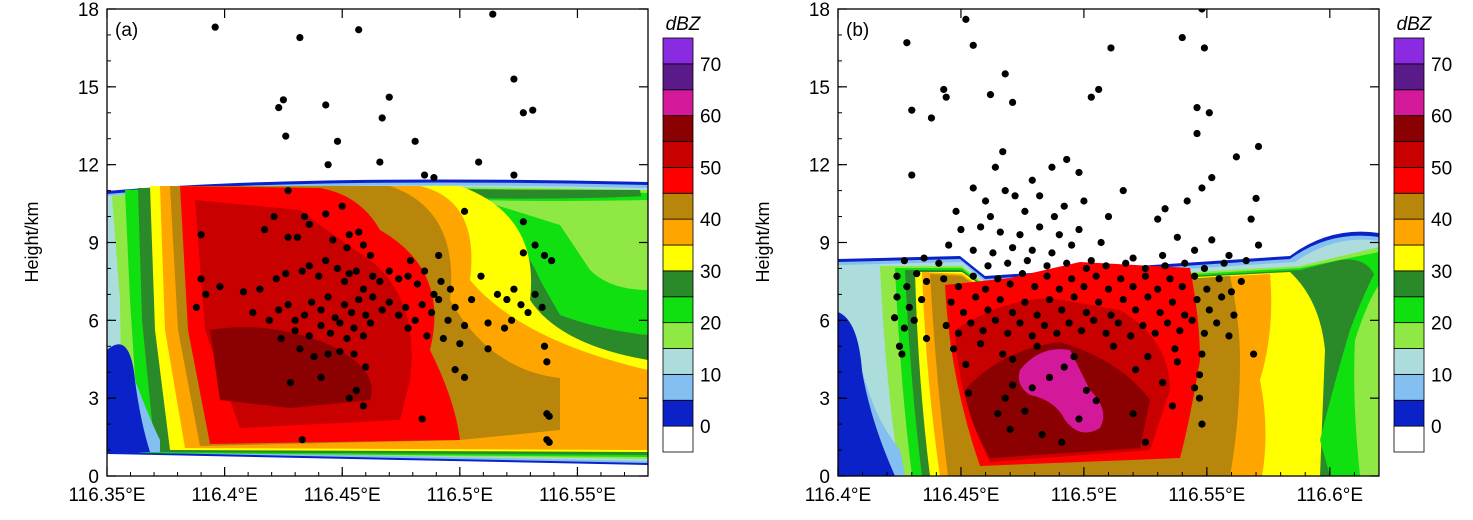 The height and width of the screenshot is (520, 1473). Describe the element at coordinates (824, 244) in the screenshot. I see `y-tick-label-b: 9` at that location.